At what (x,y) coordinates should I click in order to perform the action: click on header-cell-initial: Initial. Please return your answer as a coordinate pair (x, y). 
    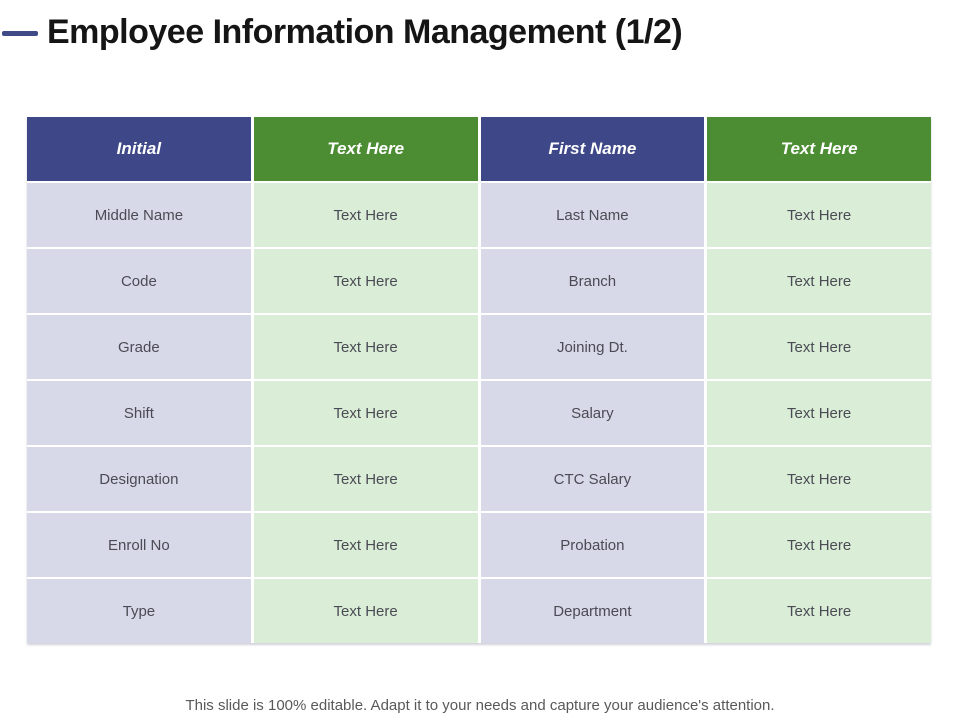
    Looking at the image, I should click on (139, 149).